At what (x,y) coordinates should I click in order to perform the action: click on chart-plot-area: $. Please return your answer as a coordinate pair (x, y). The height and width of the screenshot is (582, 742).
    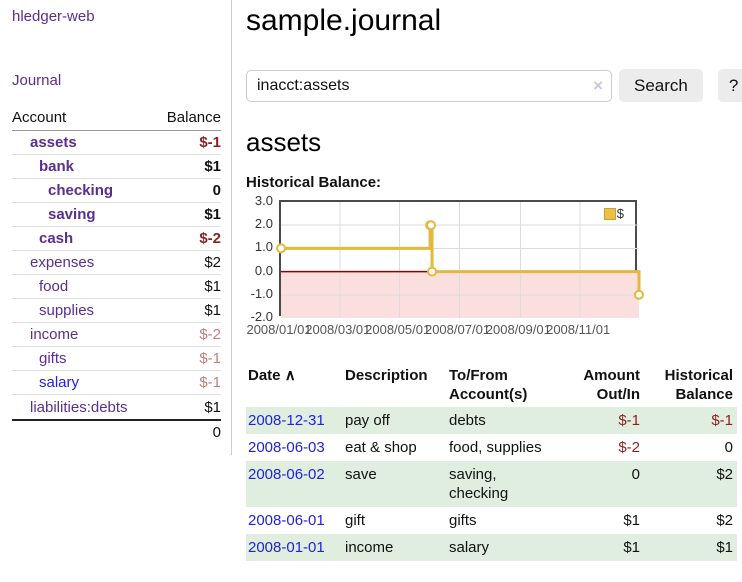
    Looking at the image, I should click on (460, 259).